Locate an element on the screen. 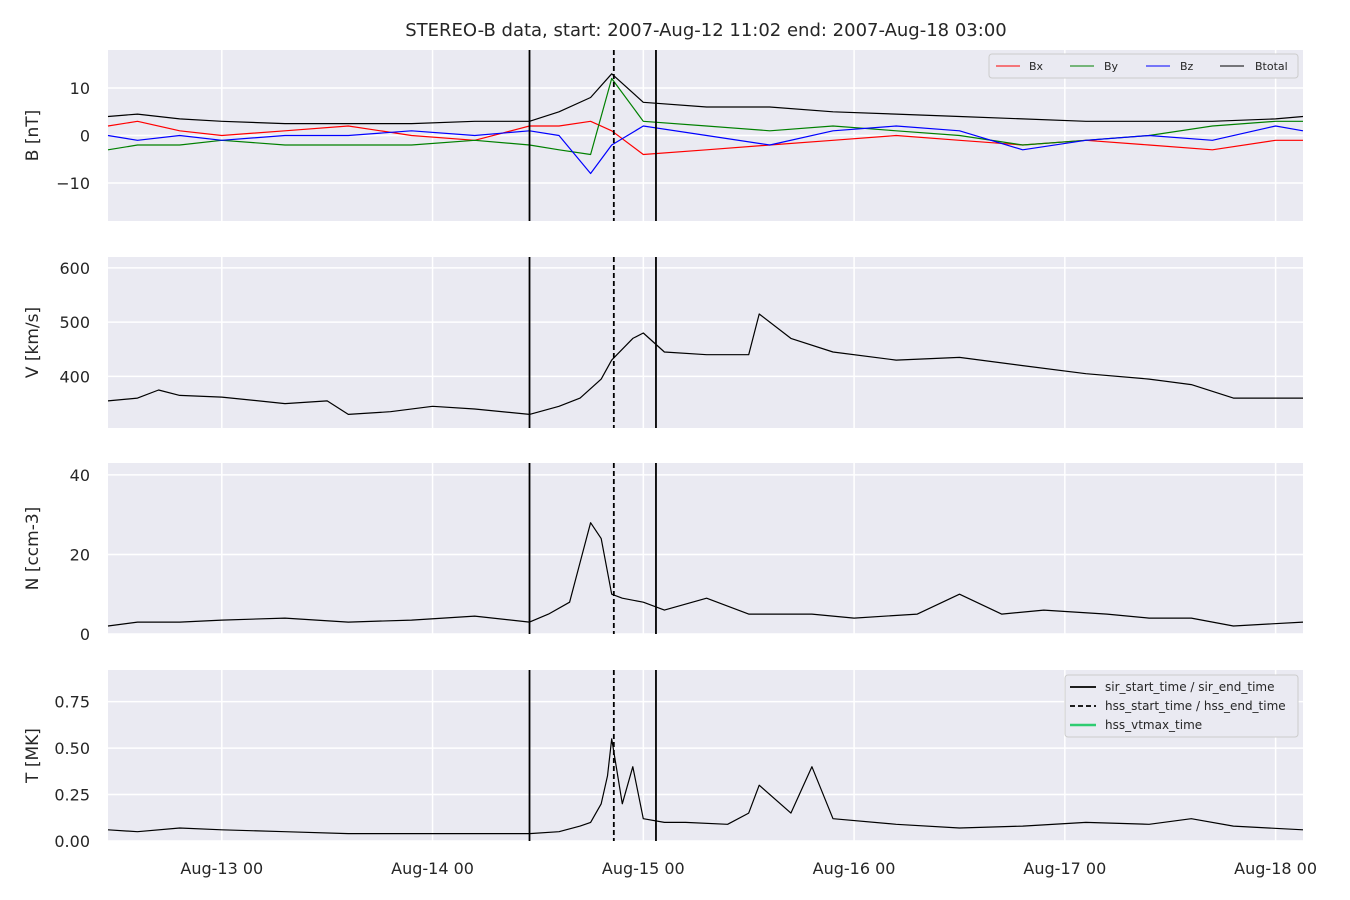 Image resolution: width=1350 pixels, height=900 pixels. x-tick-label: Aug-13 00 is located at coordinates (221, 868).